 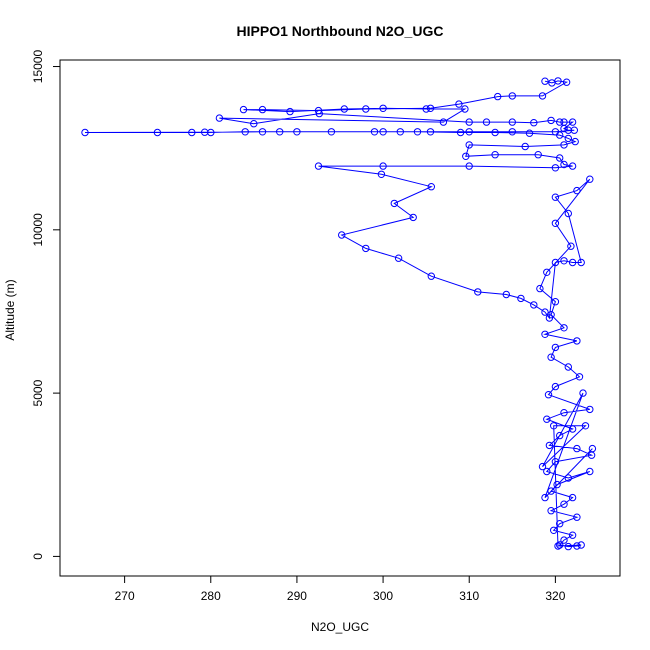 I want to click on x-tick-label: 270, so click(x=125, y=596).